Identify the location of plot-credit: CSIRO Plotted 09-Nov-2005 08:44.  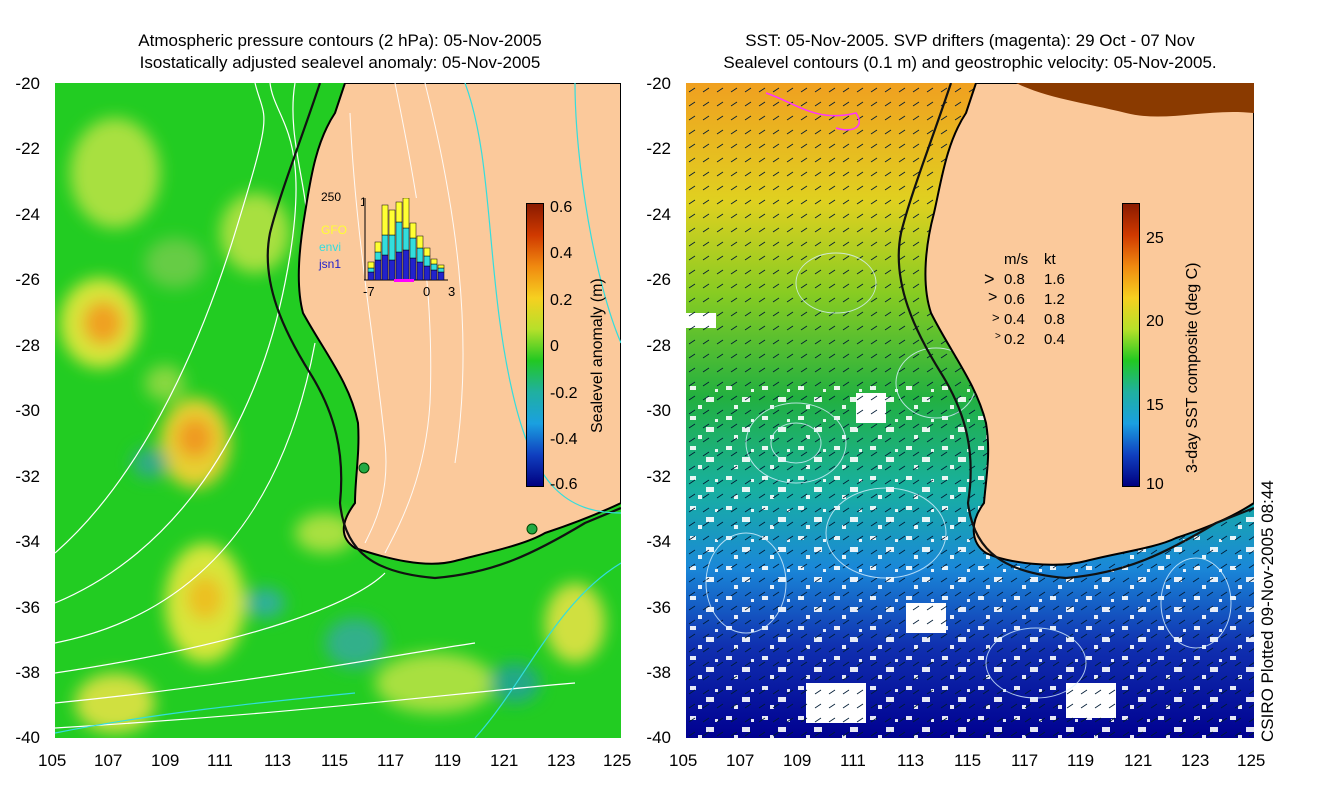
(1267, 611).